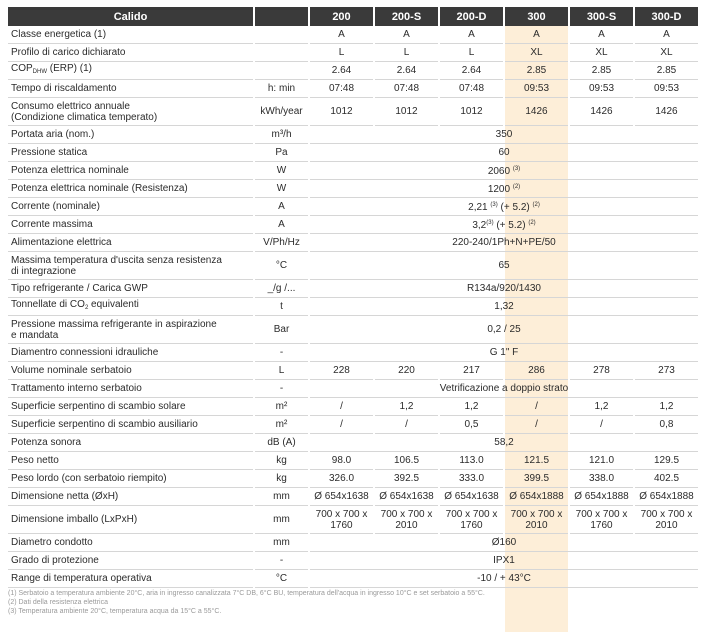  Describe the element at coordinates (86, 308) in the screenshot. I see `subscript: 2` at that location.